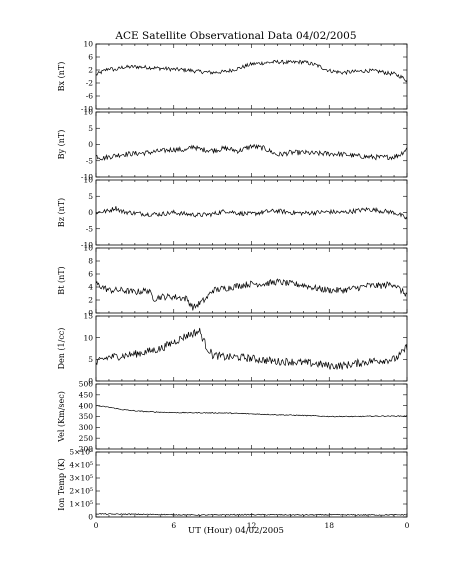 The image size is (453, 570). What do you see at coordinates (173, 525) in the screenshot?
I see `x-tick-label: 6` at bounding box center [173, 525].